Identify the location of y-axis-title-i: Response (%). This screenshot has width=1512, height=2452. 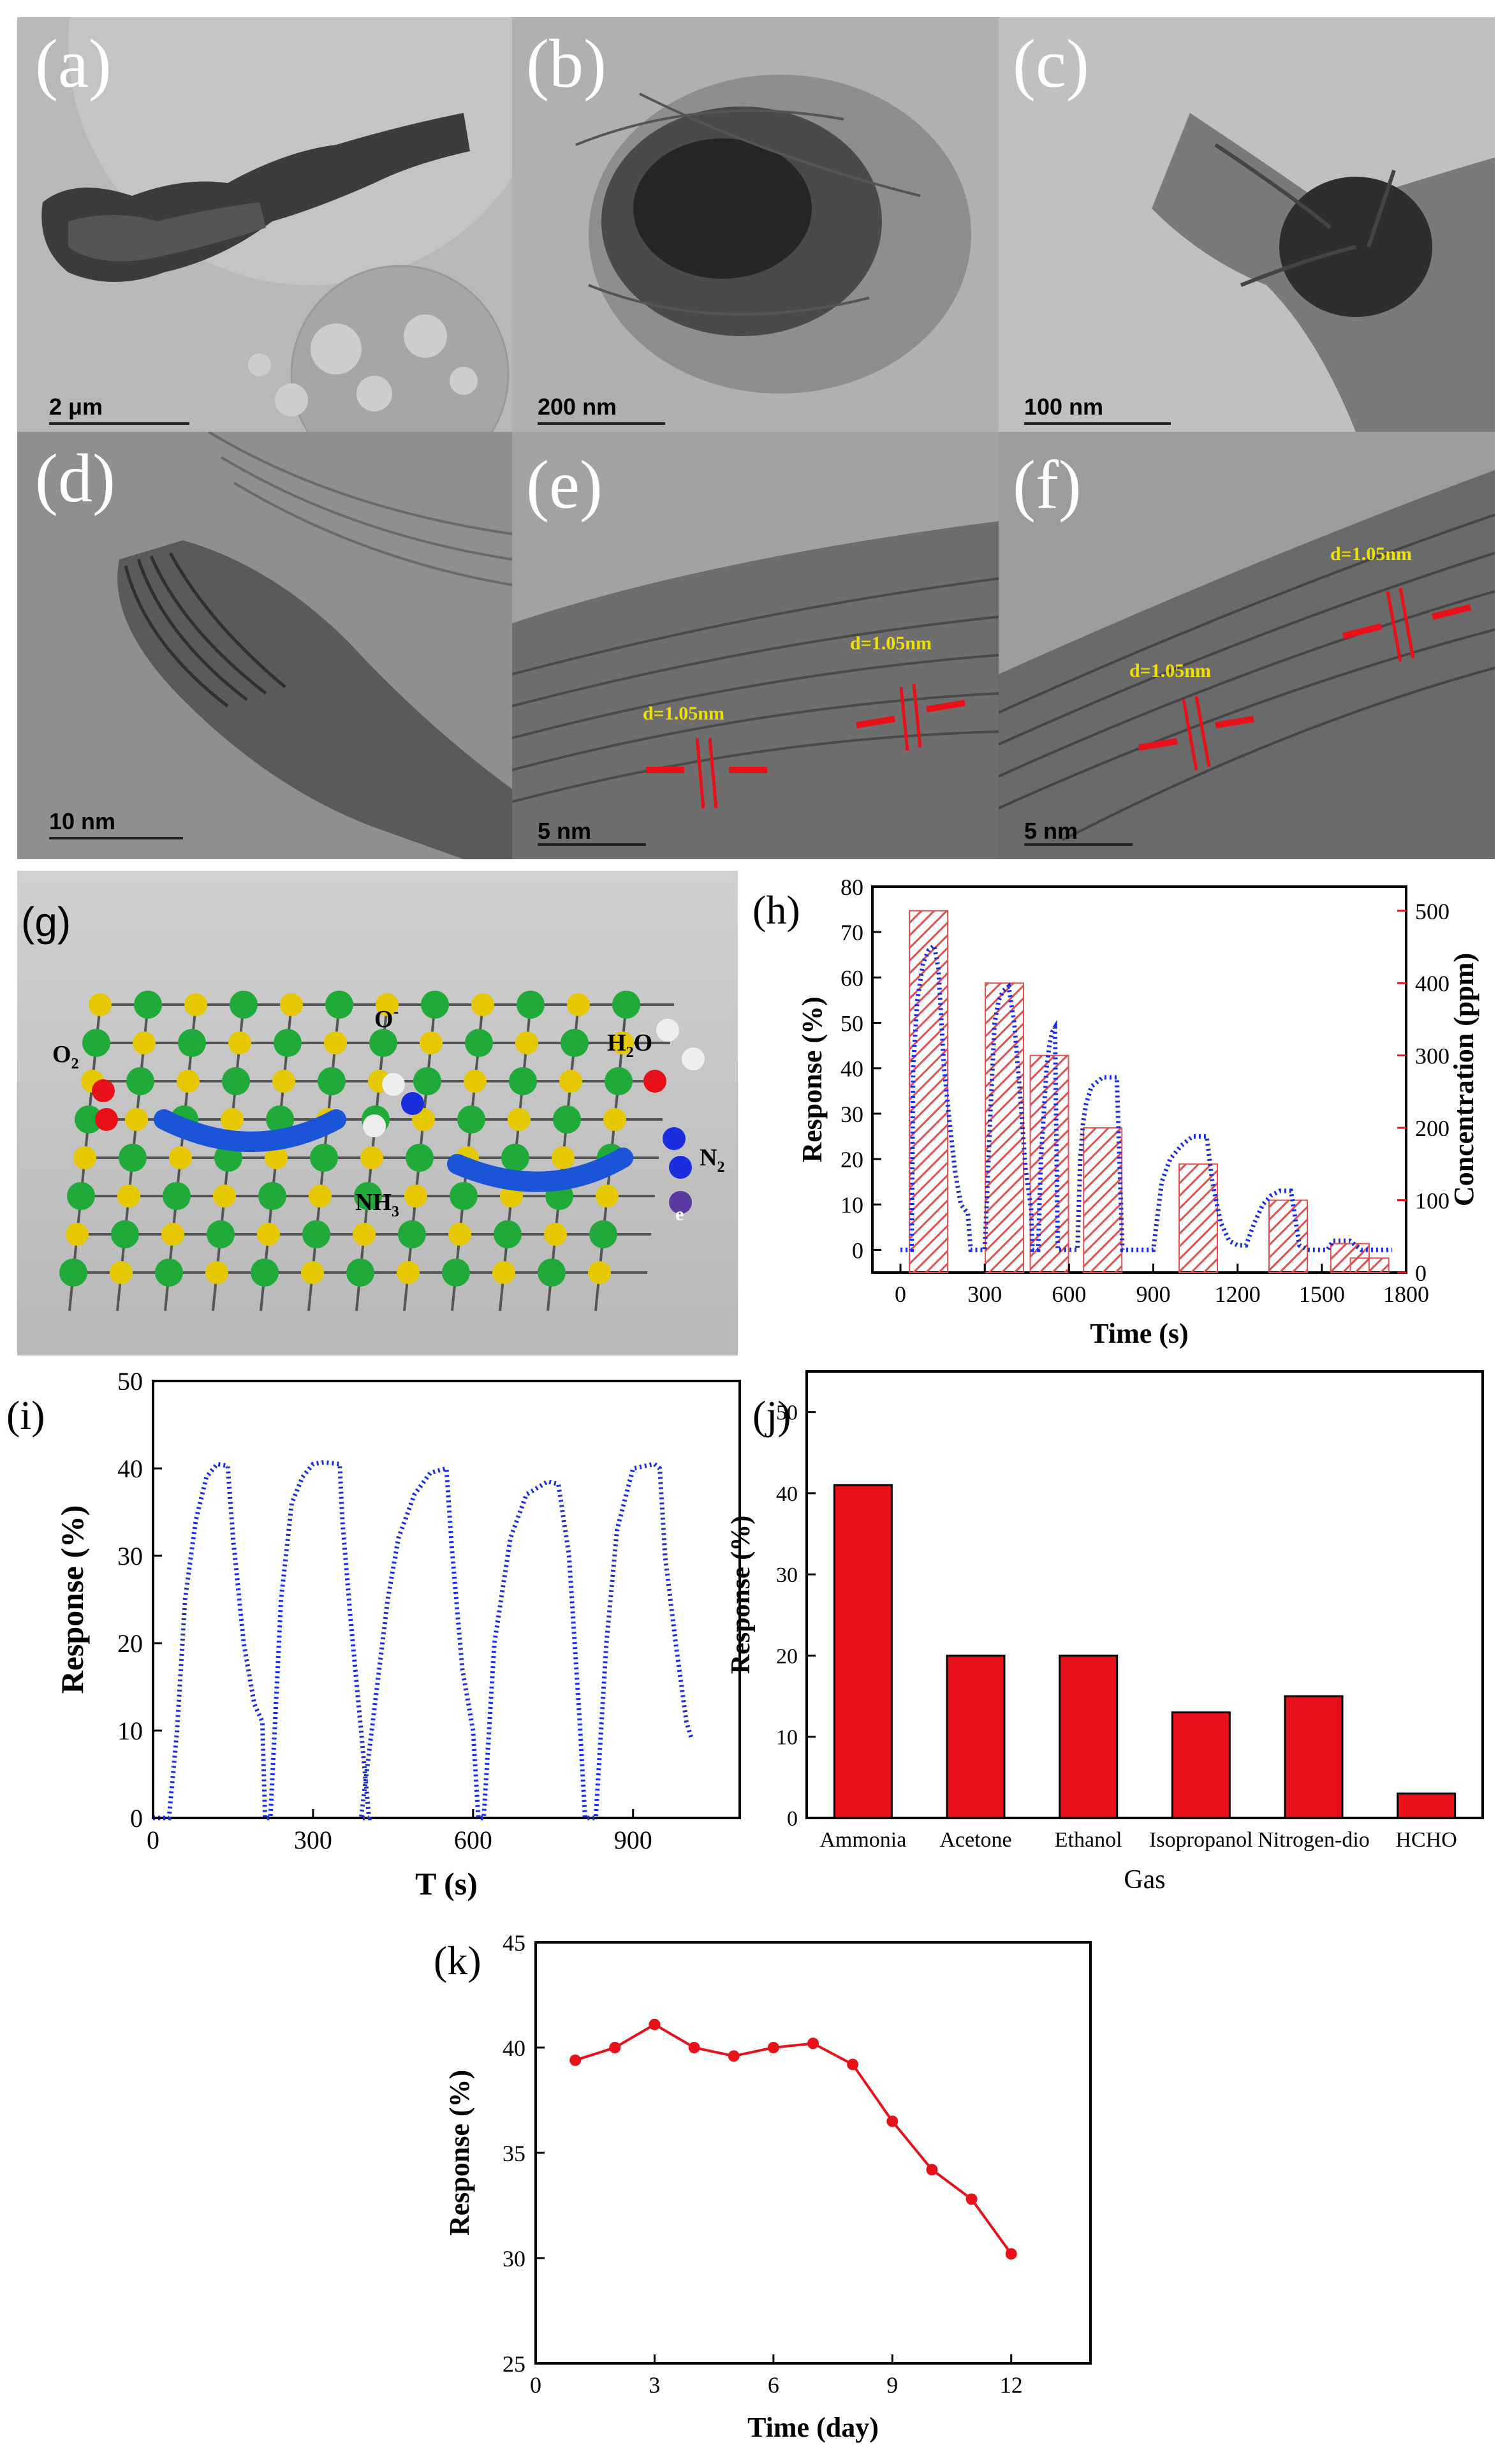
(72, 1599).